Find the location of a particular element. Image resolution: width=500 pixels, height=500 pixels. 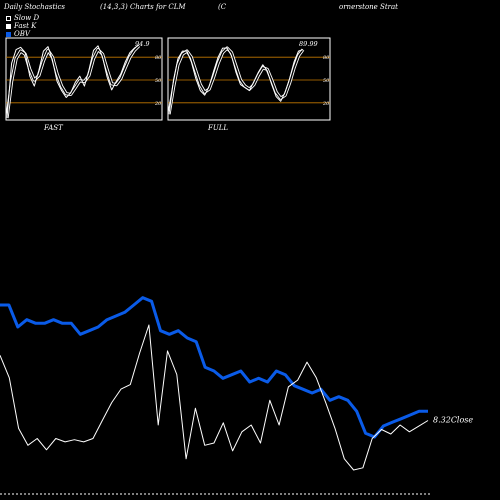

panel-frame-full is located at coordinates (249, 79).